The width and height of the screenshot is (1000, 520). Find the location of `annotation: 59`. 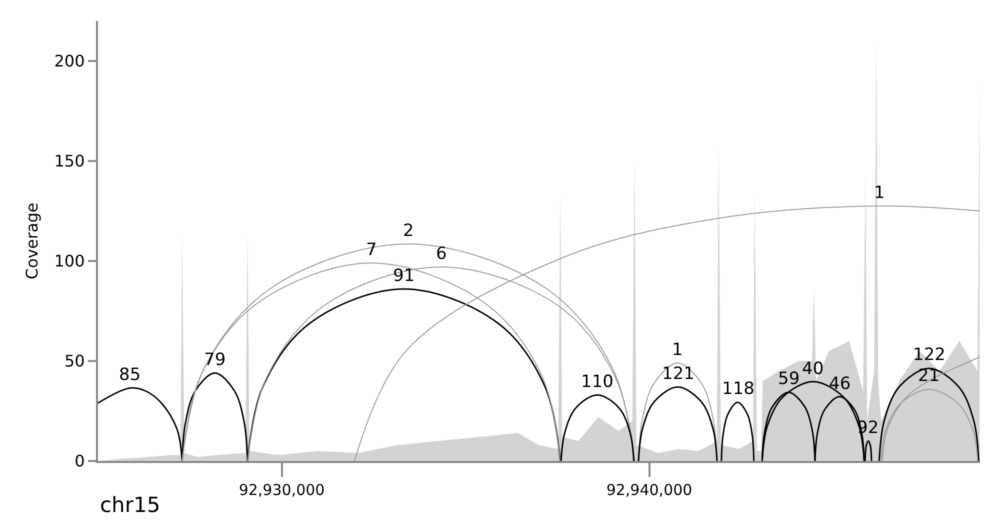

annotation: 59 is located at coordinates (789, 379).